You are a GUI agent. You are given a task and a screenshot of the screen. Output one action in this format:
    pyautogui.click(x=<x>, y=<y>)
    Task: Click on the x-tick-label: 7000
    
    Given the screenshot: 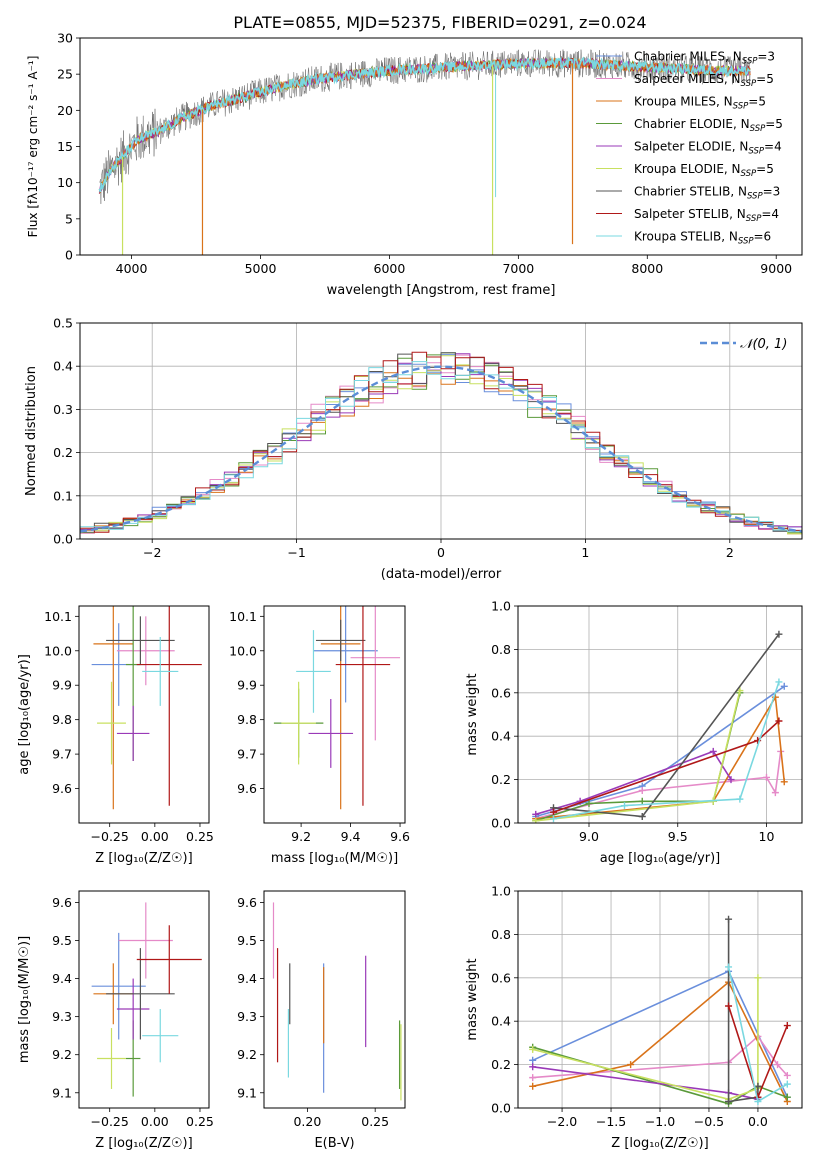 What is the action you would take?
    pyautogui.click(x=518, y=268)
    